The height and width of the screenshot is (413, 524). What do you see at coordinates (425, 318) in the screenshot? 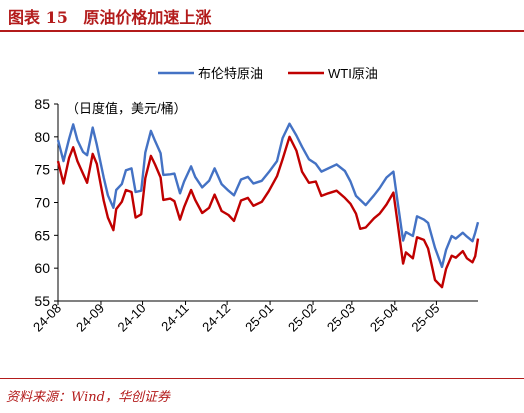
I see `x-tick-label: 25-05` at bounding box center [425, 318].